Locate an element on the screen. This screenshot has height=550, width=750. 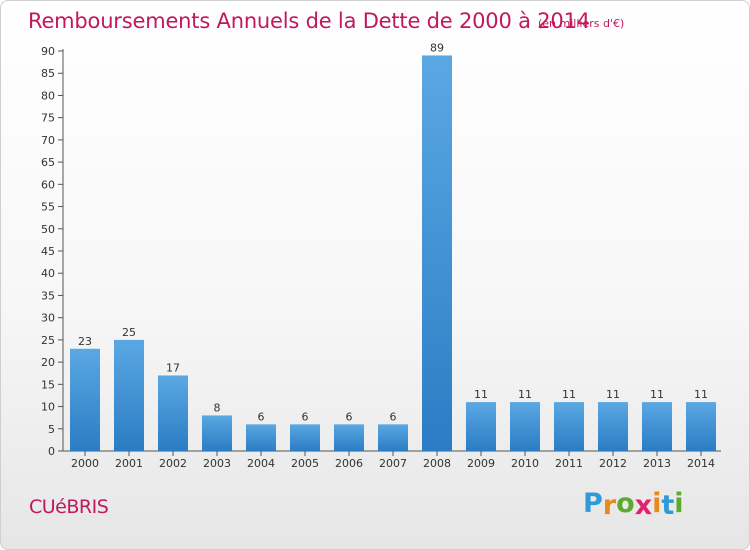
y-tick-label: 50 is located at coordinates (48, 229).